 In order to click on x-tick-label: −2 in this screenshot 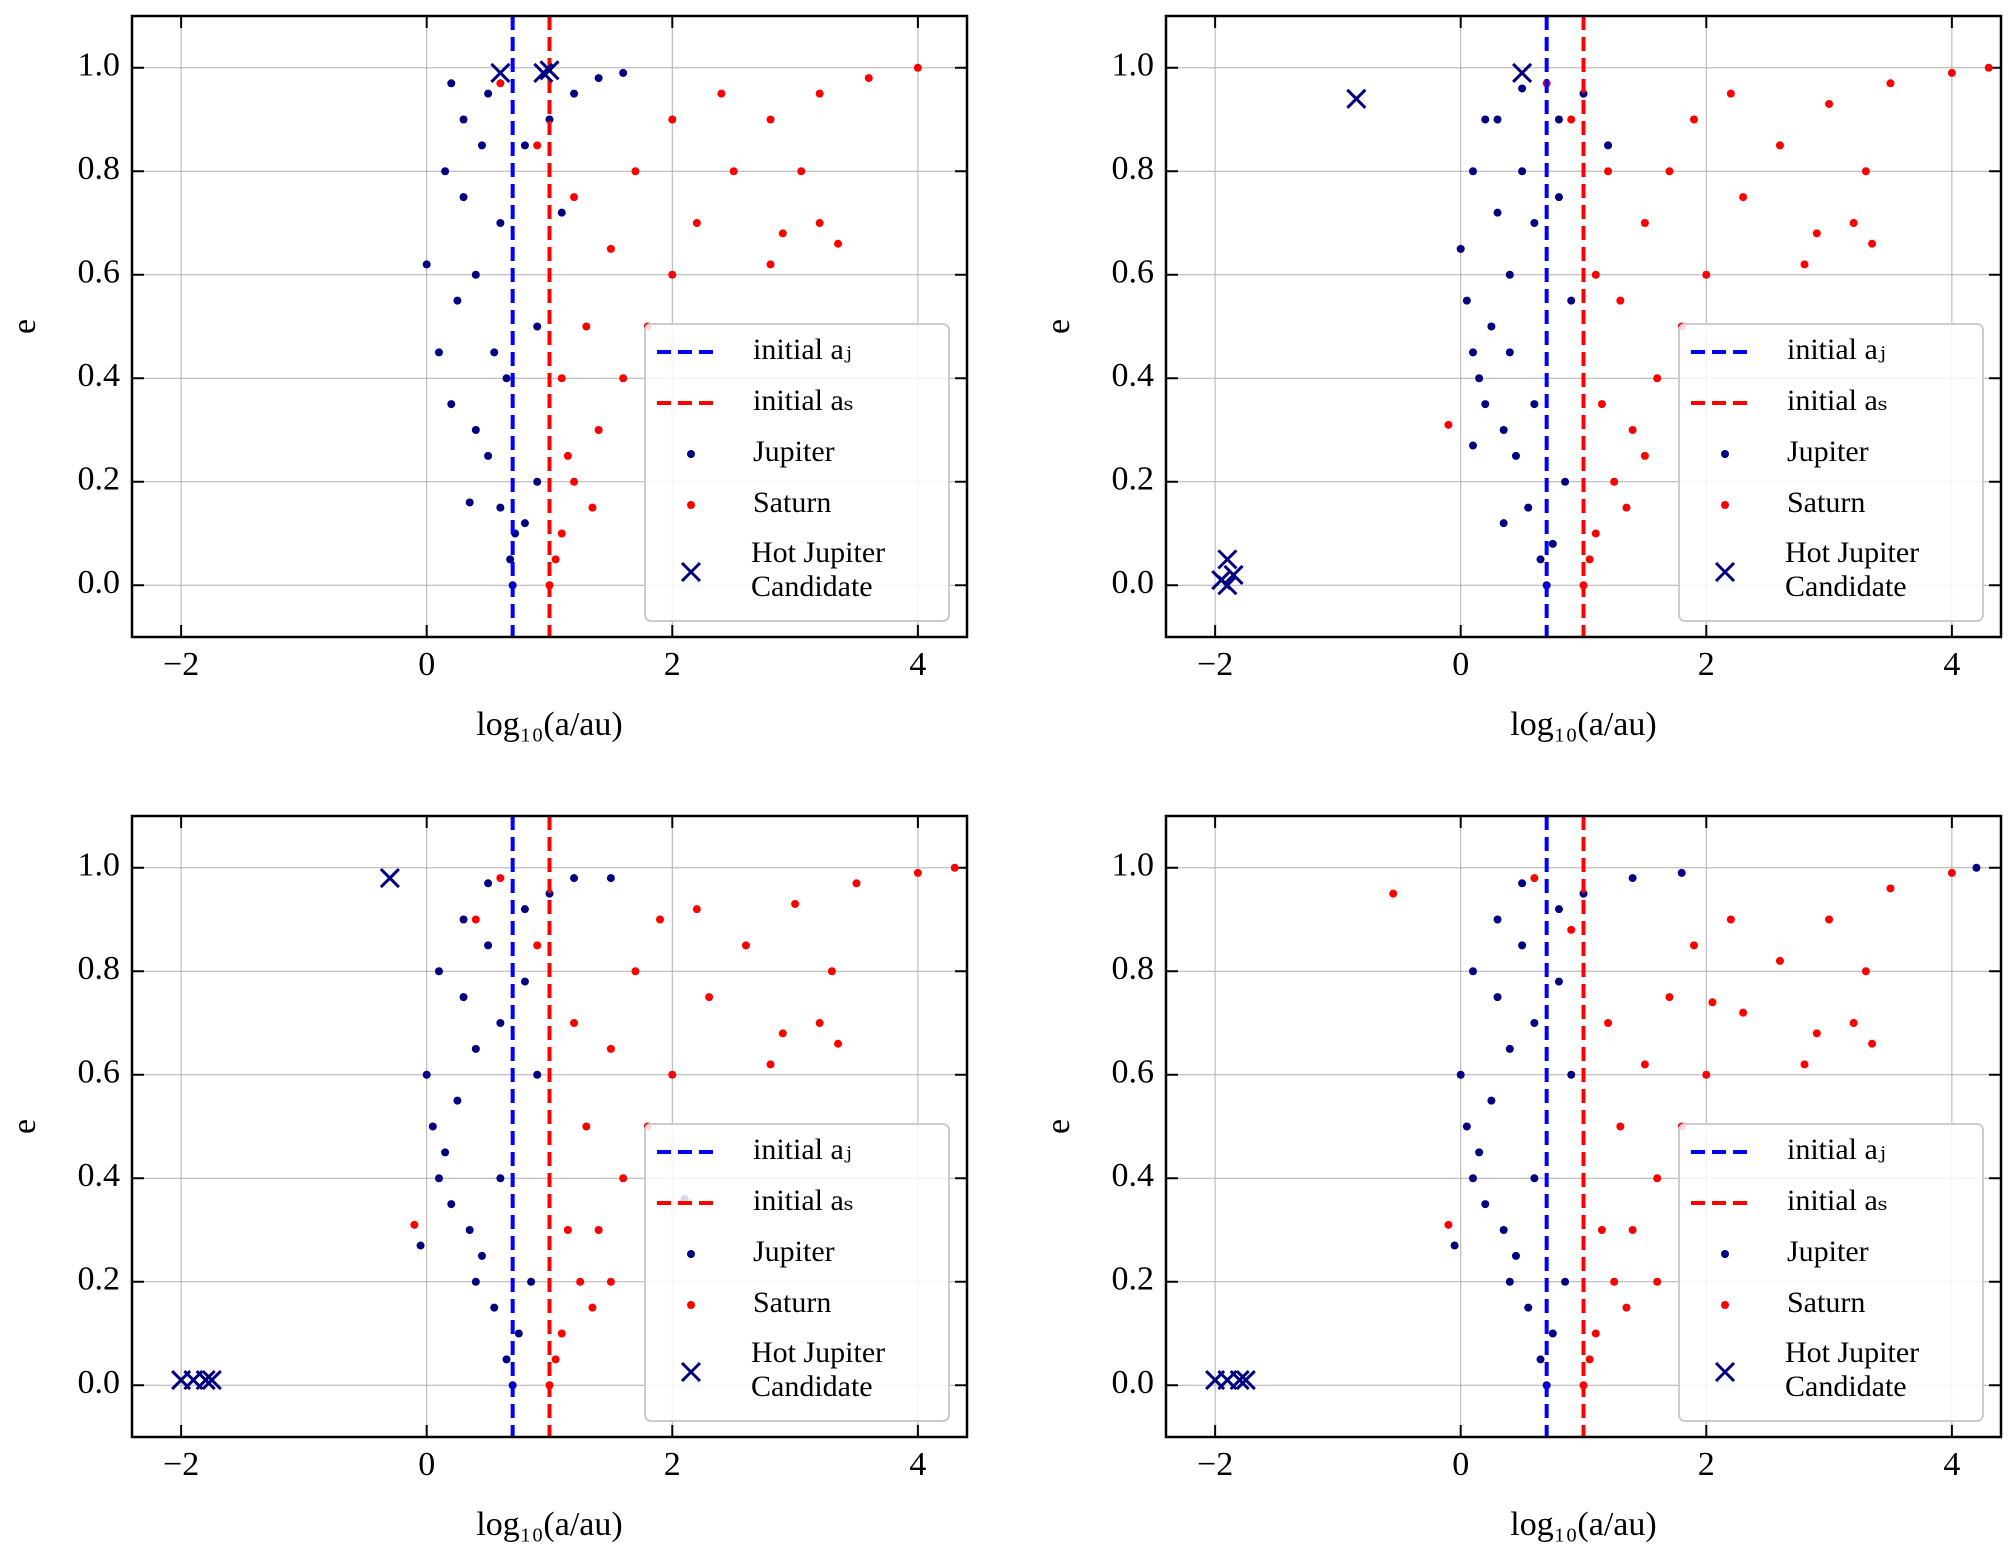, I will do `click(1215, 1464)`.